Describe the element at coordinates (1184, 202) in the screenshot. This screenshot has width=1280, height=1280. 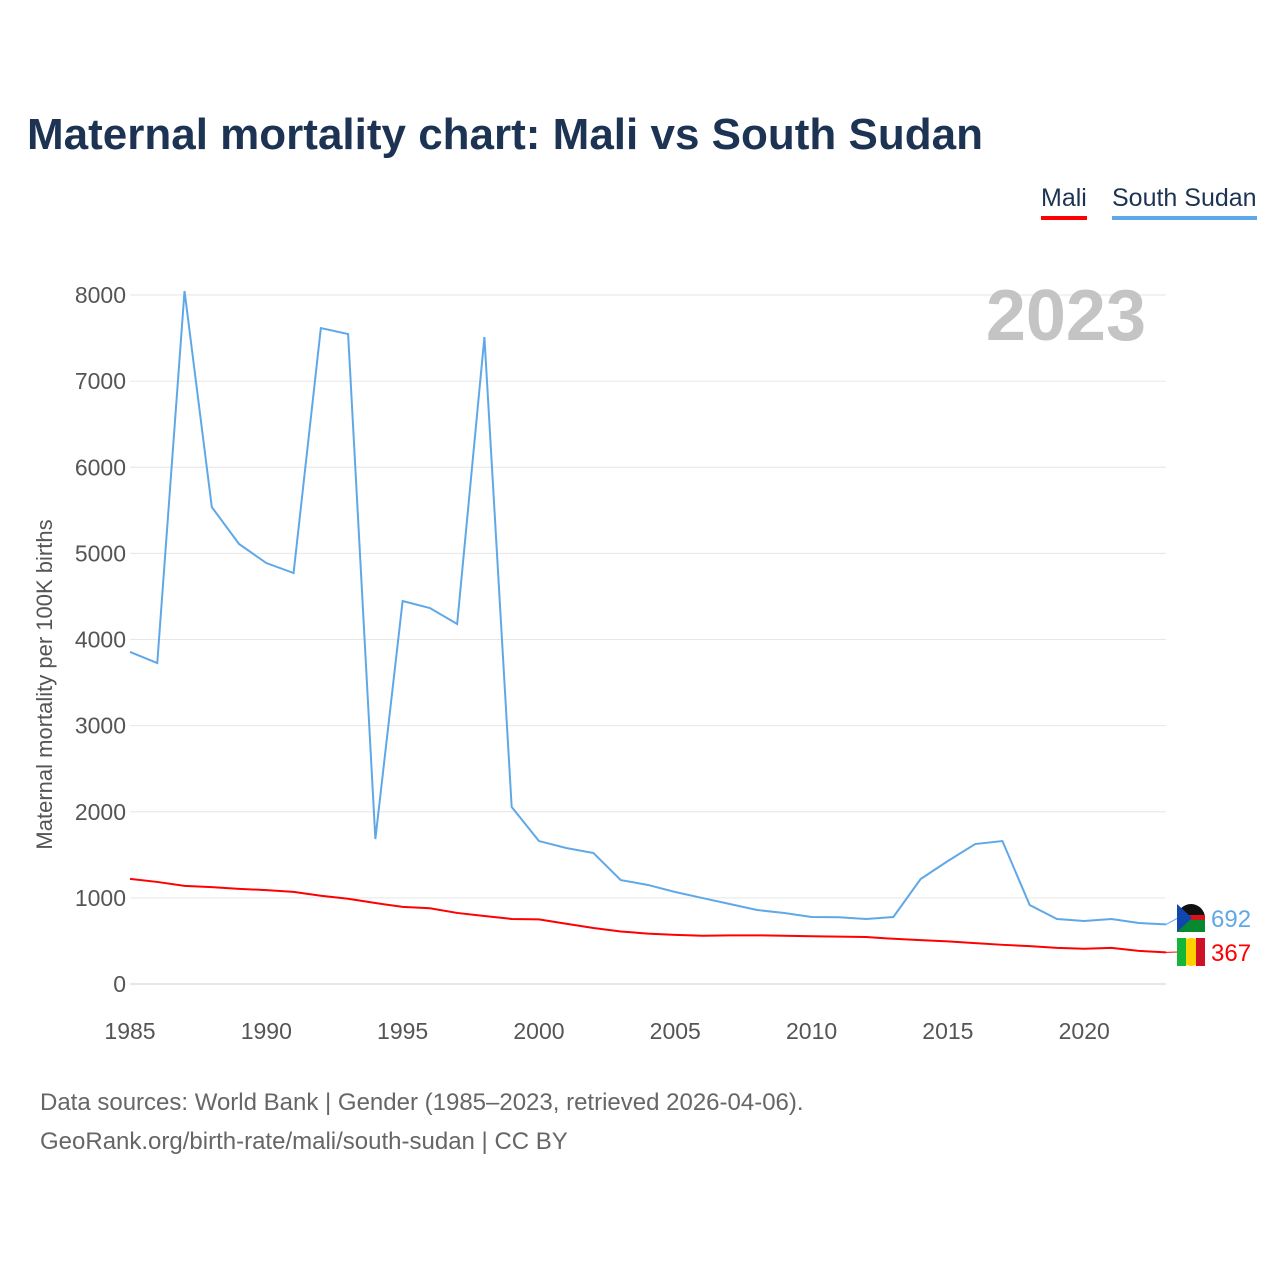
I see `legend-south-sudan: South Sudan` at that location.